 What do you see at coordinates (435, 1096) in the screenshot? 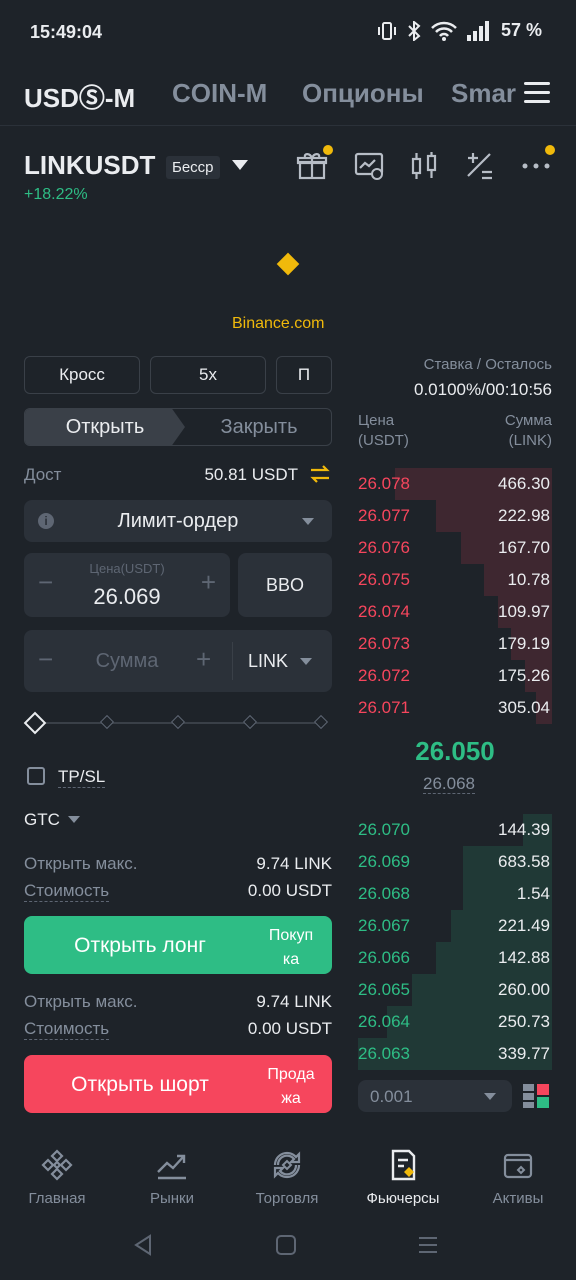
I see `depth-step-select: 0.001` at bounding box center [435, 1096].